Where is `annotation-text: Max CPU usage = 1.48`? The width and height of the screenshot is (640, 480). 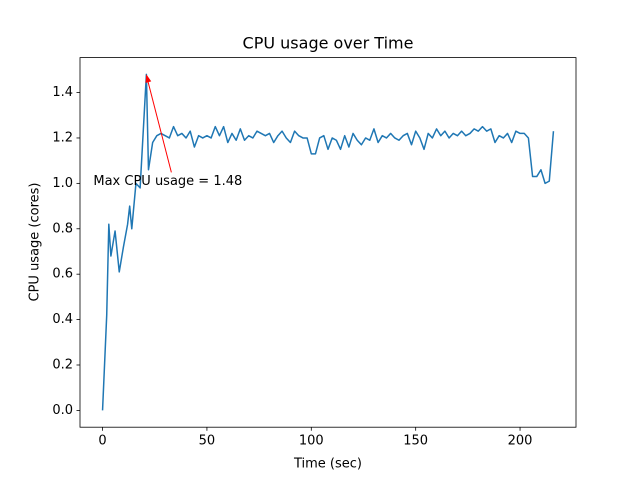
annotation-text: Max CPU usage = 1.48 is located at coordinates (167, 181).